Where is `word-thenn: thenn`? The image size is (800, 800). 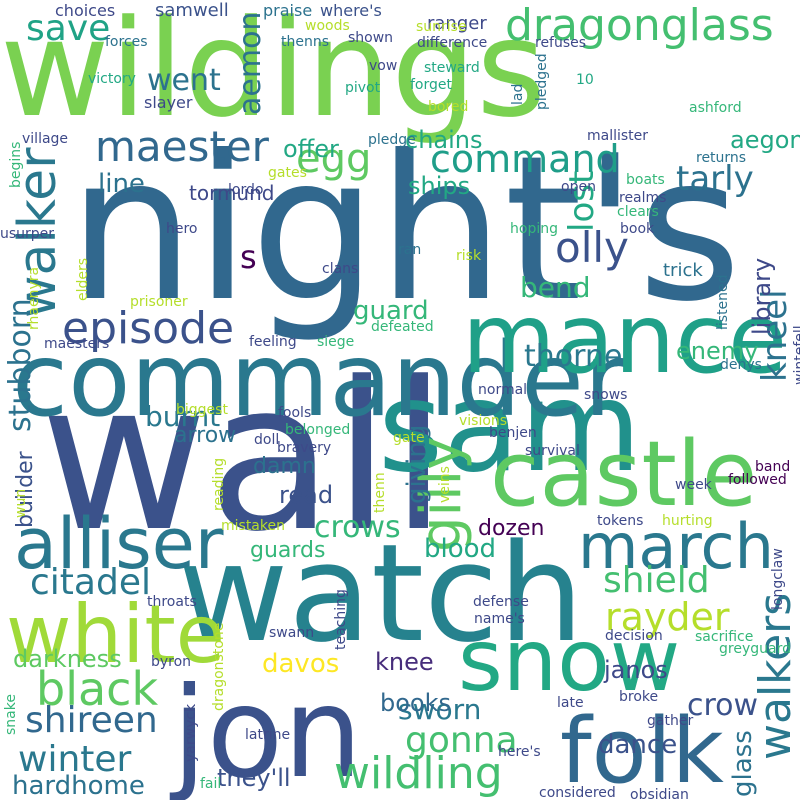 word-thenn: thenn is located at coordinates (380, 492).